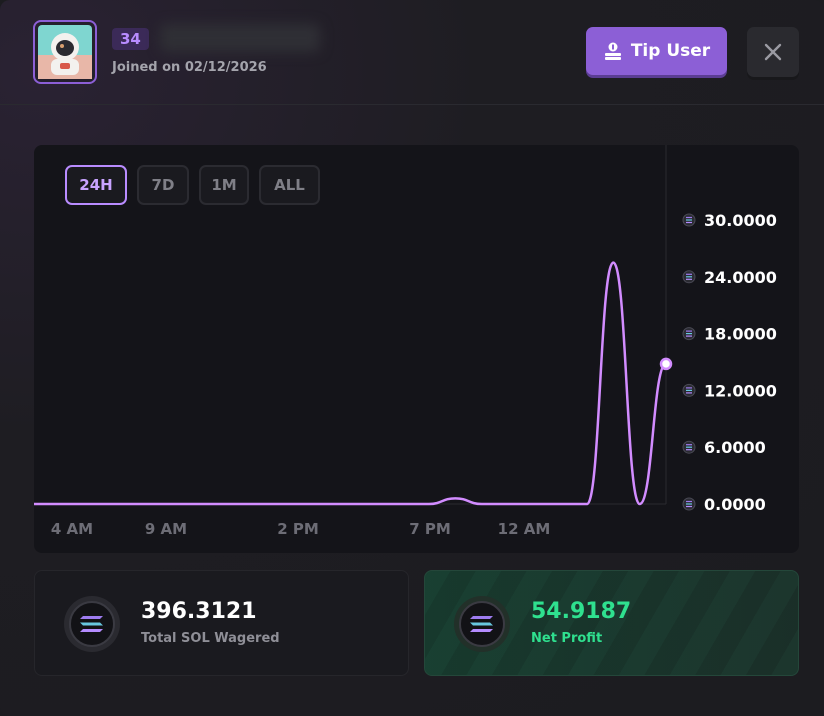  Describe the element at coordinates (189, 67) in the screenshot. I see `joined-date: Joined on 02/12/2026` at that location.